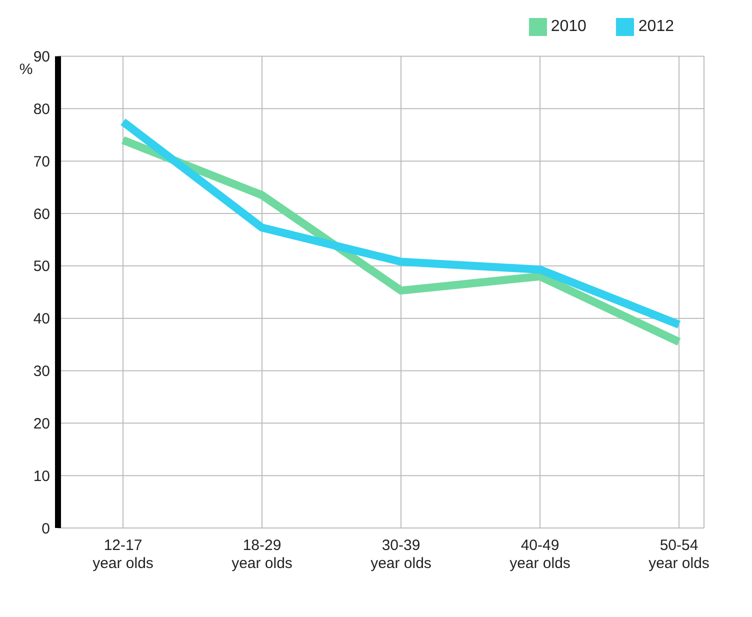 Image resolution: width=752 pixels, height=617 pixels. What do you see at coordinates (656, 27) in the screenshot?
I see `legend-label: 2012` at bounding box center [656, 27].